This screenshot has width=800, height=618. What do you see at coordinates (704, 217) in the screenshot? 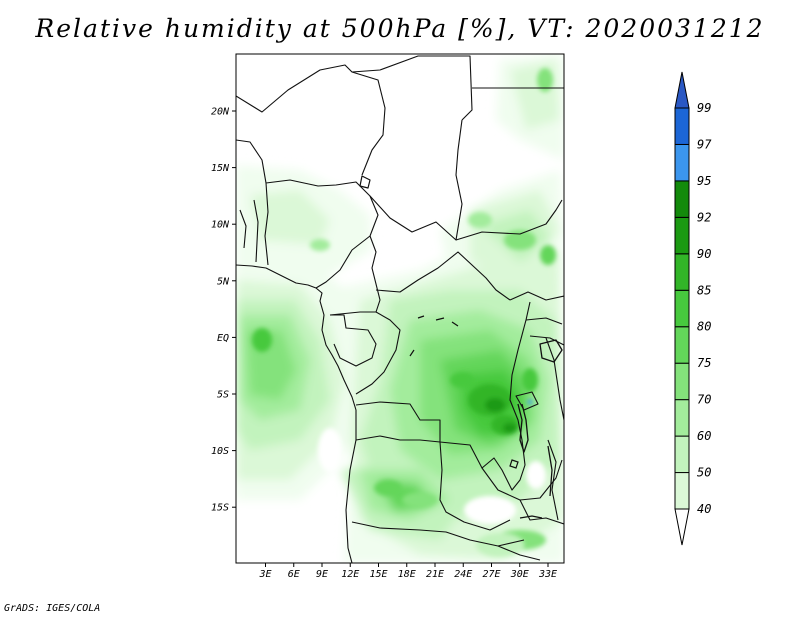
I see `colorbar-label: 92` at bounding box center [704, 217].